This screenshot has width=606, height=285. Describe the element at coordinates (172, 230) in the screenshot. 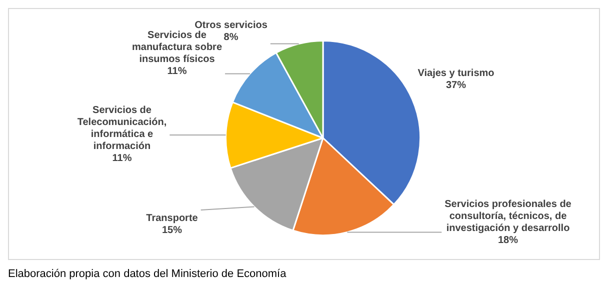

I see `data-label: 15%` at that location.